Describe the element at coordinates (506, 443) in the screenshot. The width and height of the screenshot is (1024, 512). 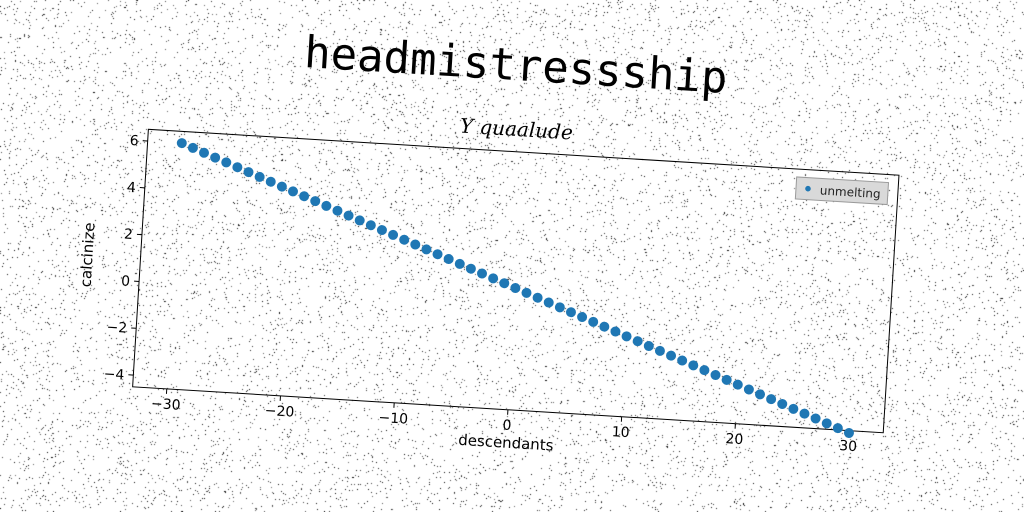
I see `x-axis-label: descendants` at that location.